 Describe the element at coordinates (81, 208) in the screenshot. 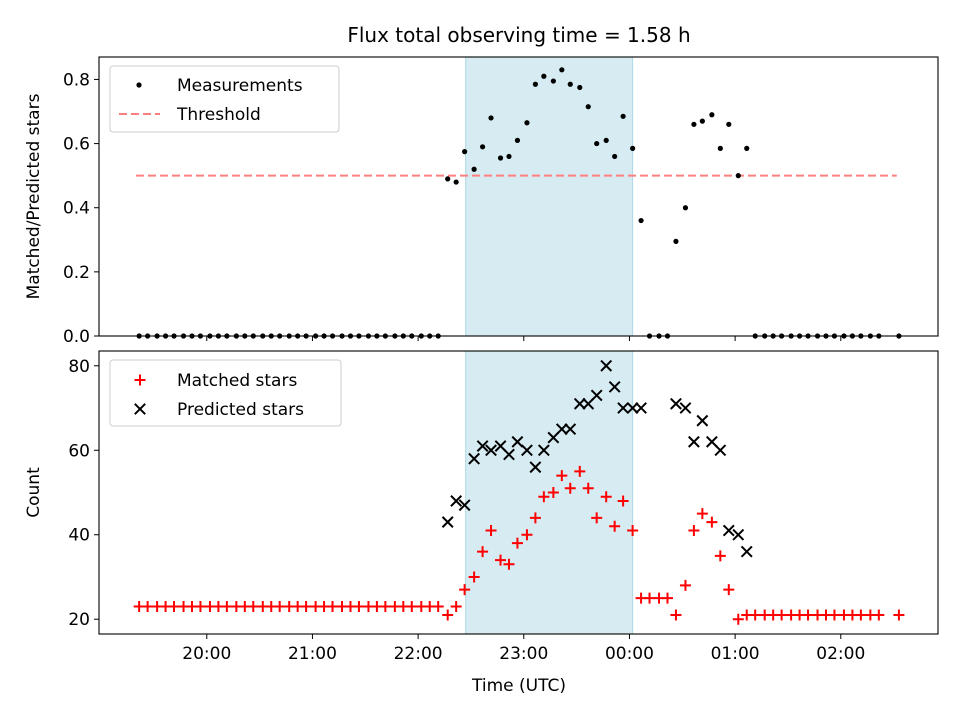

I see `y-axis-ticks: 0.0 0.2 0.4 0.6 0.8` at that location.